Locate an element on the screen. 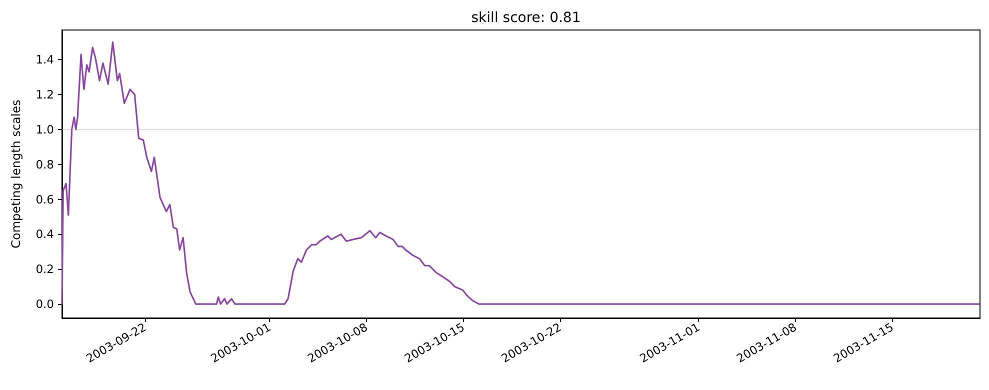 The height and width of the screenshot is (390, 989). chart-title: skill score: 0.81 is located at coordinates (526, 18).